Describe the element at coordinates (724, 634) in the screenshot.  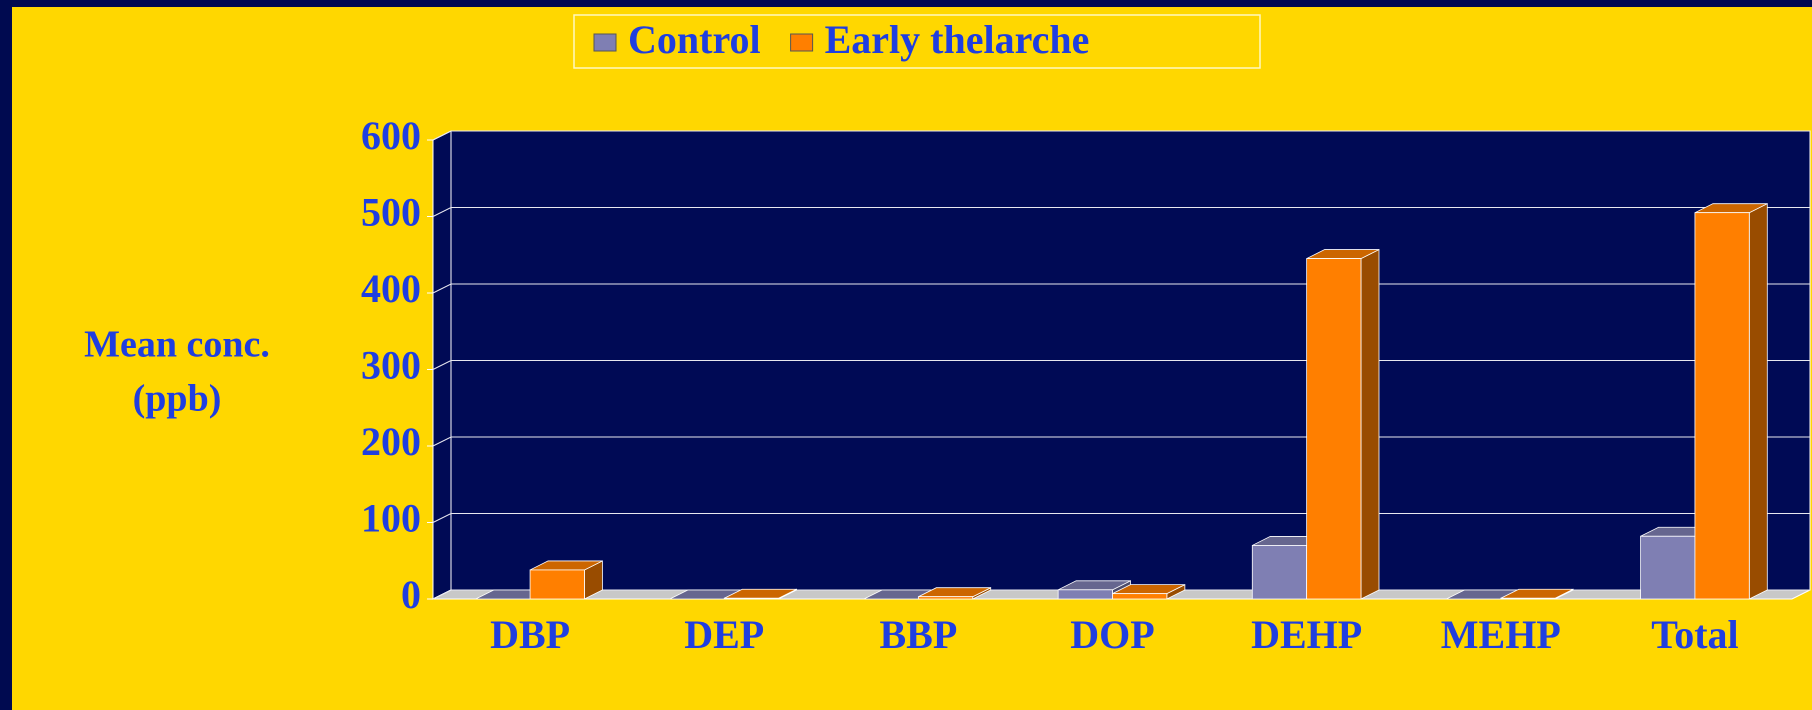
I see `x-tick-label: DEP` at that location.